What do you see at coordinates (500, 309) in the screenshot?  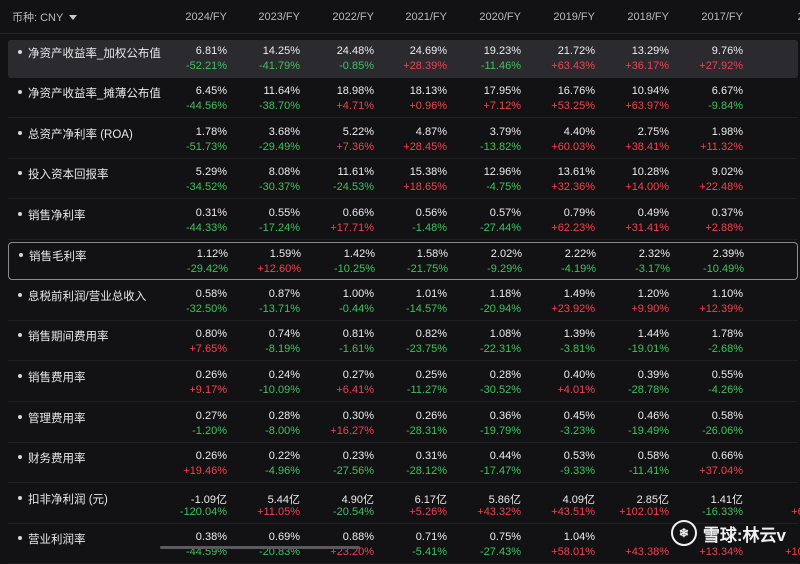 I see `metric-change: -20.94%` at bounding box center [500, 309].